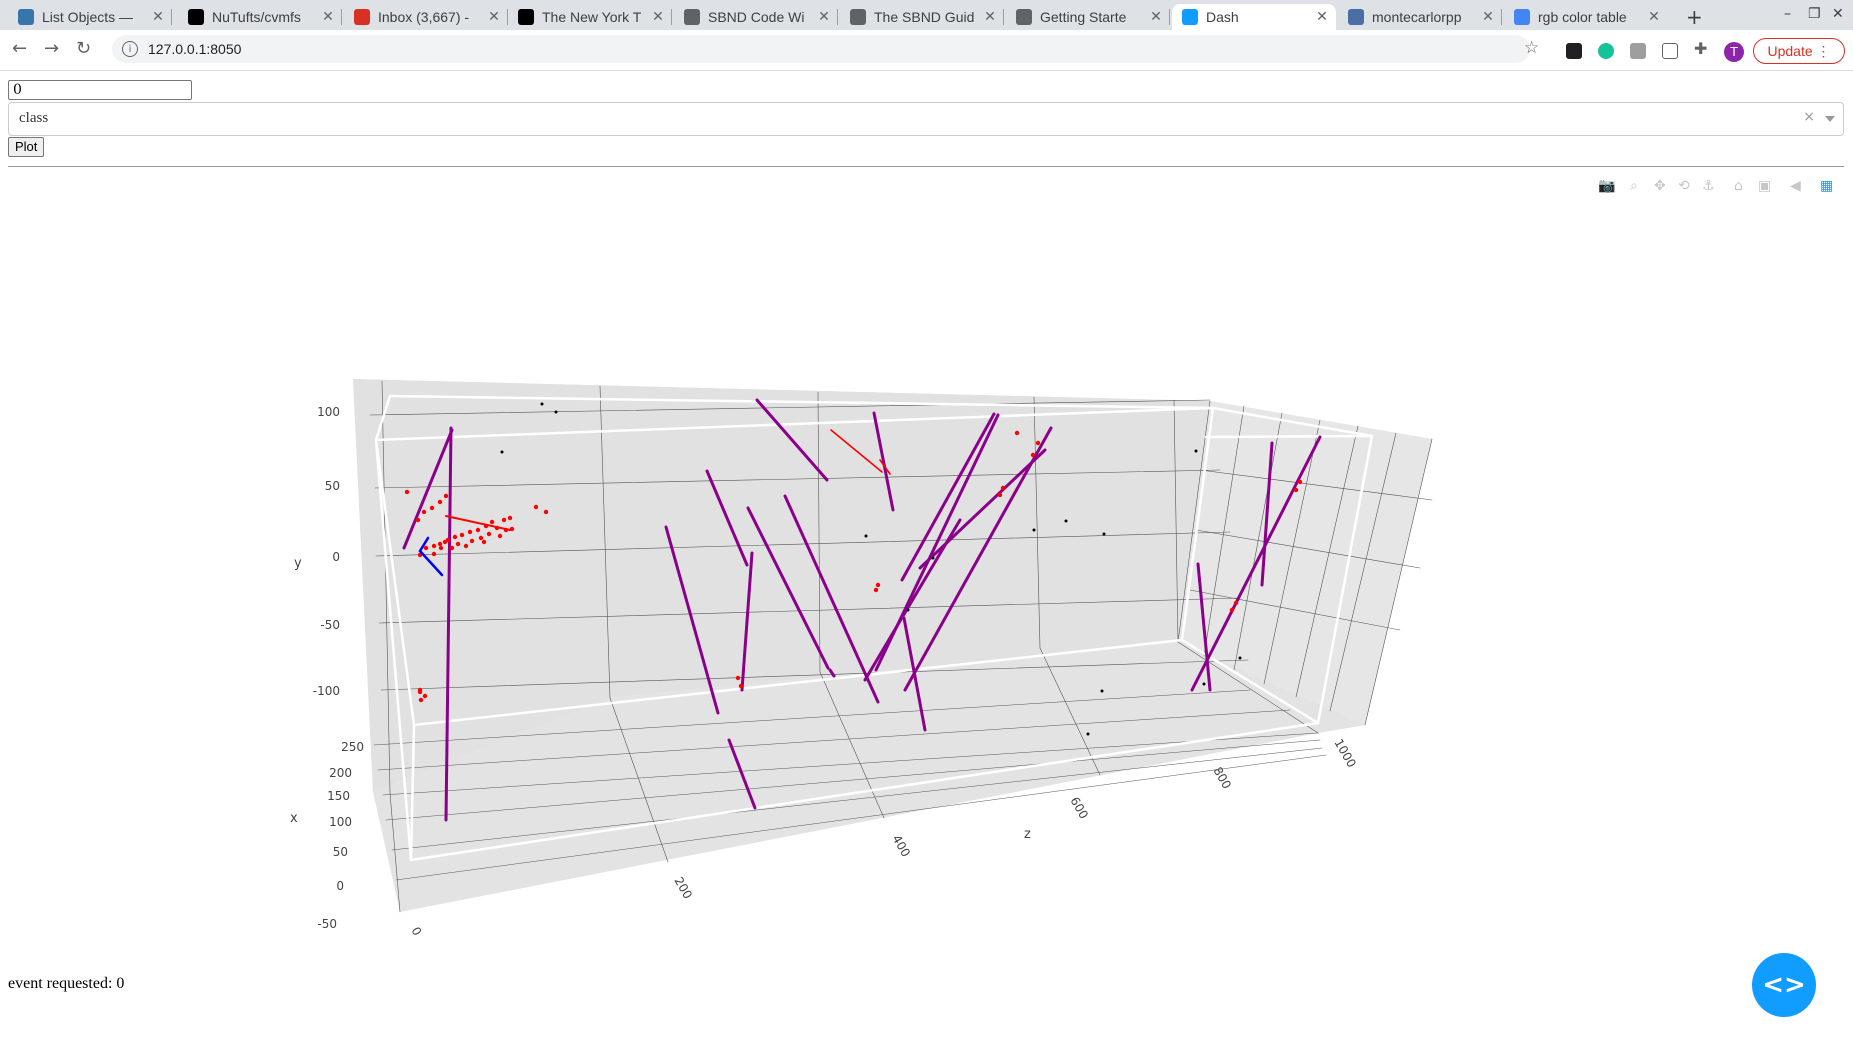 The height and width of the screenshot is (1053, 1853). I want to click on browser-tab: The New York T ✕, so click(590, 17).